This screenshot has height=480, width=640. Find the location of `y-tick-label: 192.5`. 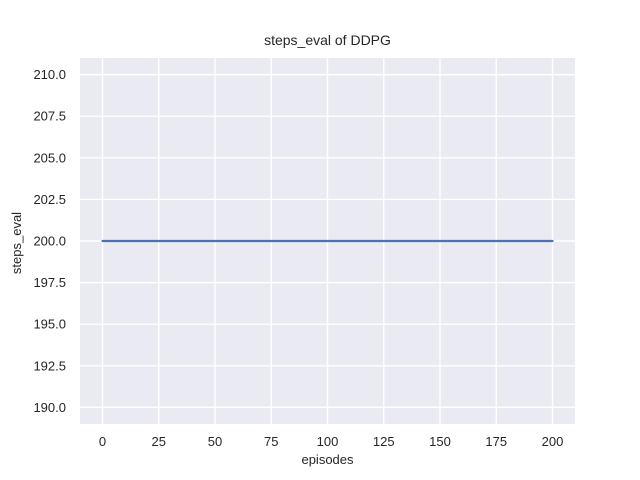

y-tick-label: 192.5 is located at coordinates (49, 365).